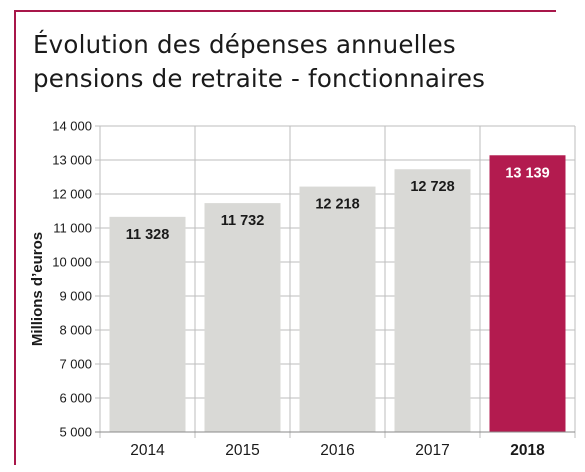  I want to click on chart-title-line-2: pensions de retraite - fonctionnaires, so click(259, 78).